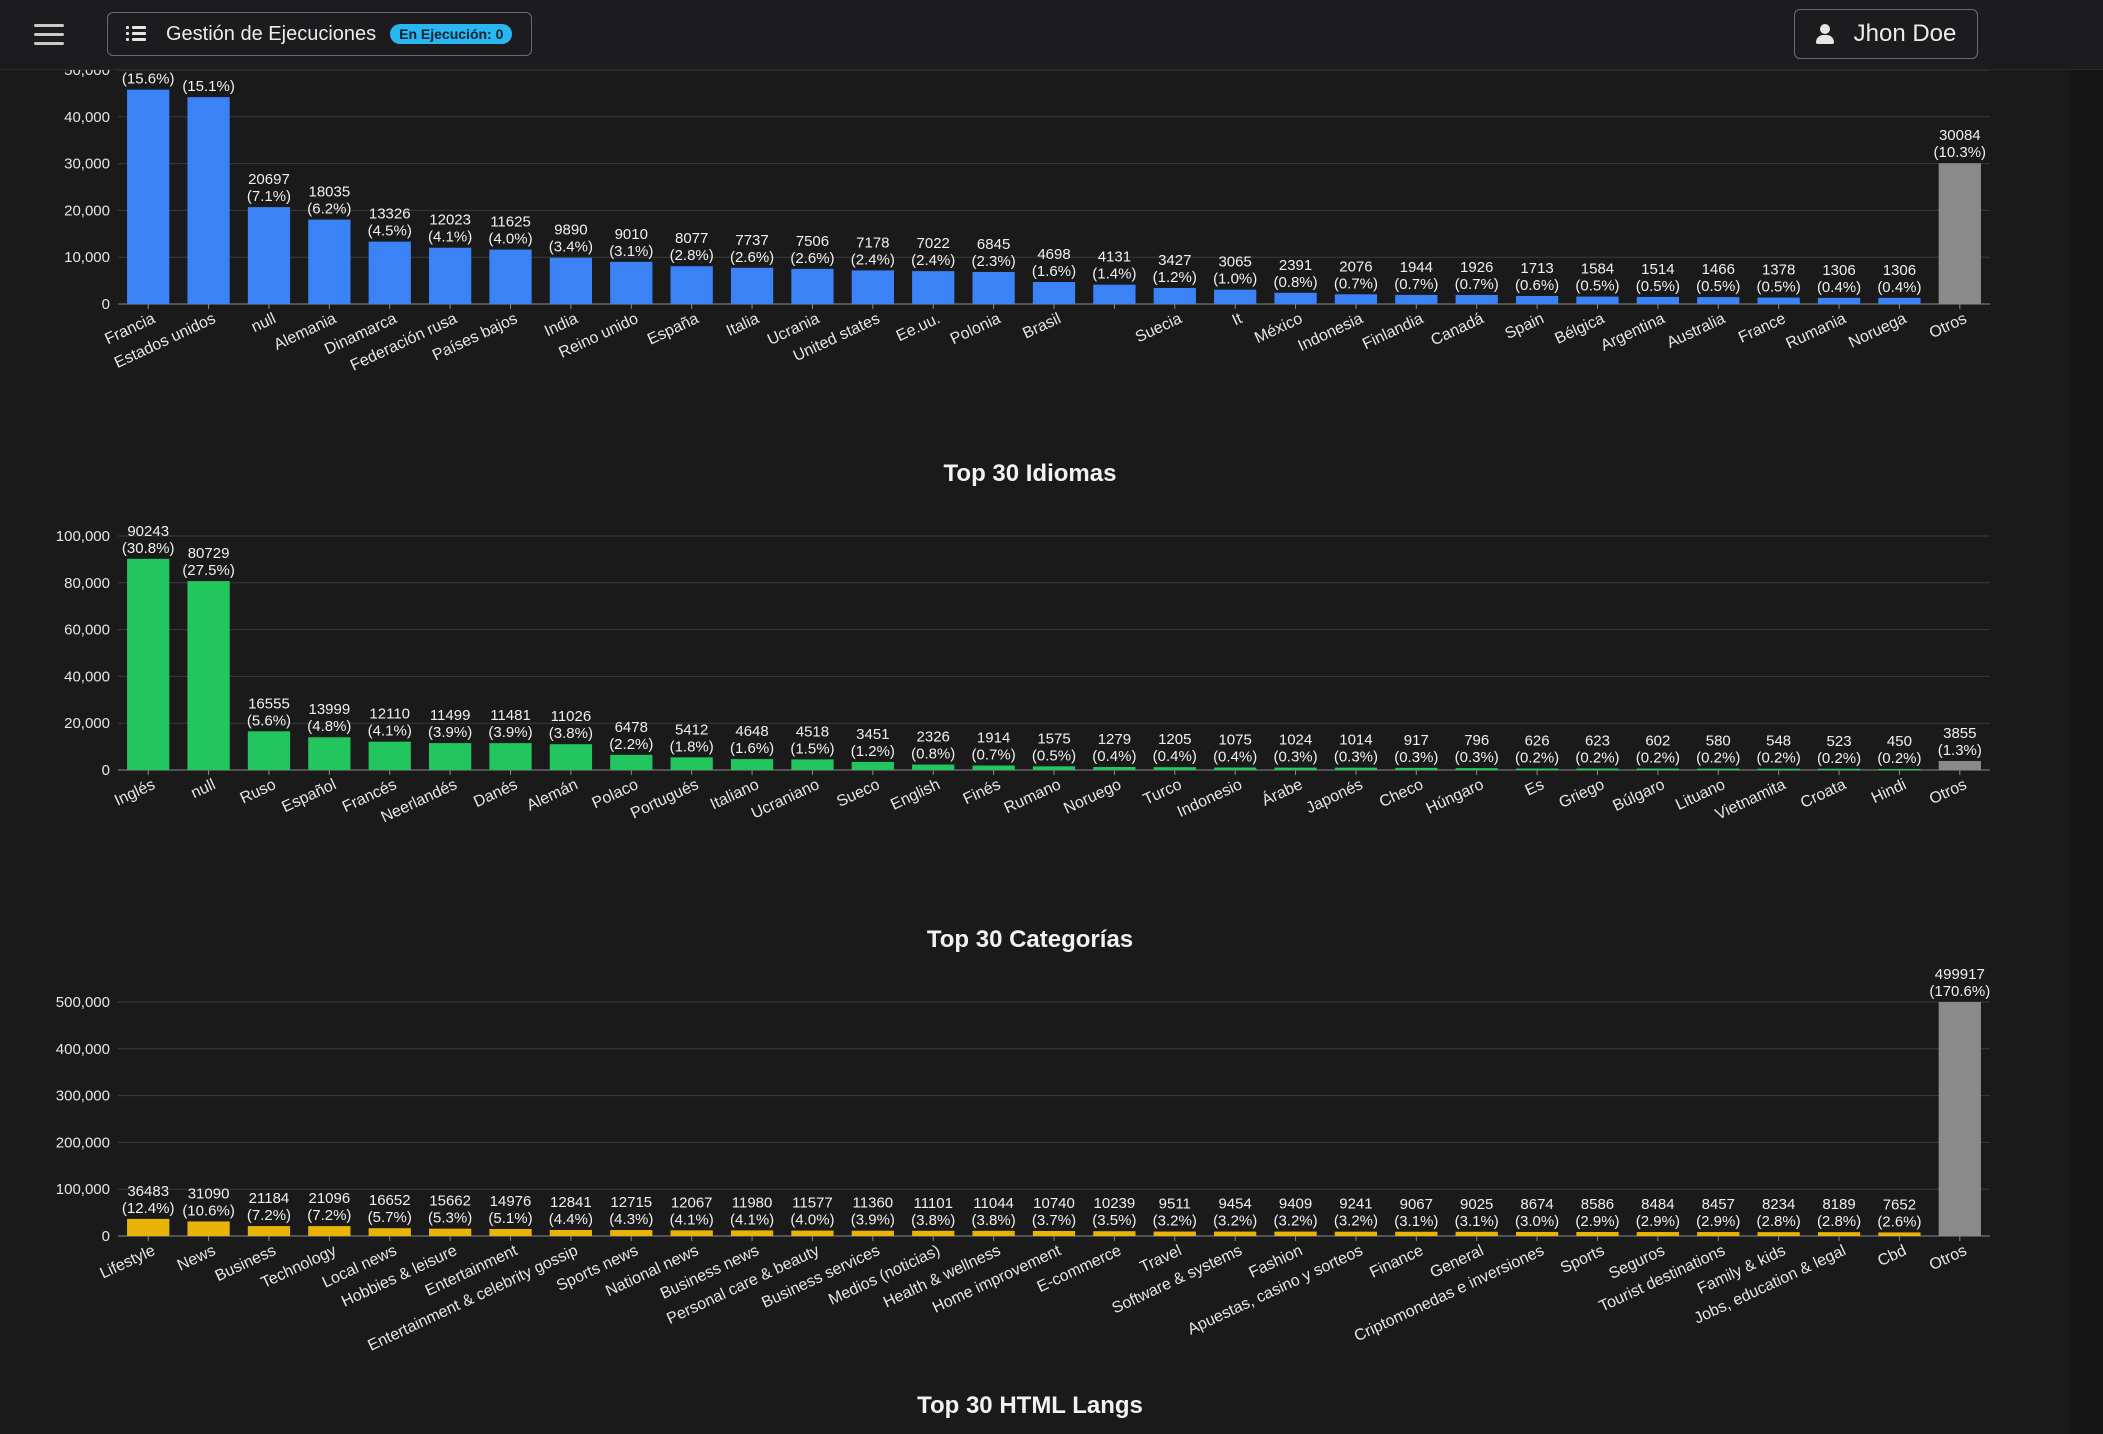 This screenshot has height=1434, width=2103. What do you see at coordinates (1537, 1221) in the screenshot?
I see `percent-label: (3.0%)` at bounding box center [1537, 1221].